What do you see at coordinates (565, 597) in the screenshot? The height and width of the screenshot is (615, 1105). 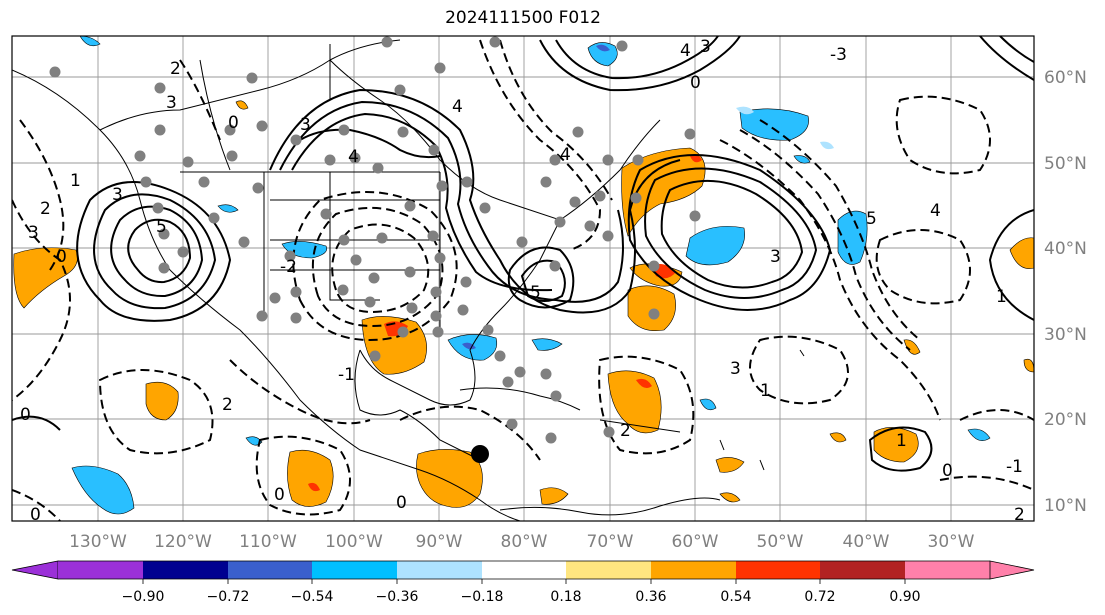 I see `colorbar-tick-label: 0.18` at bounding box center [565, 597].